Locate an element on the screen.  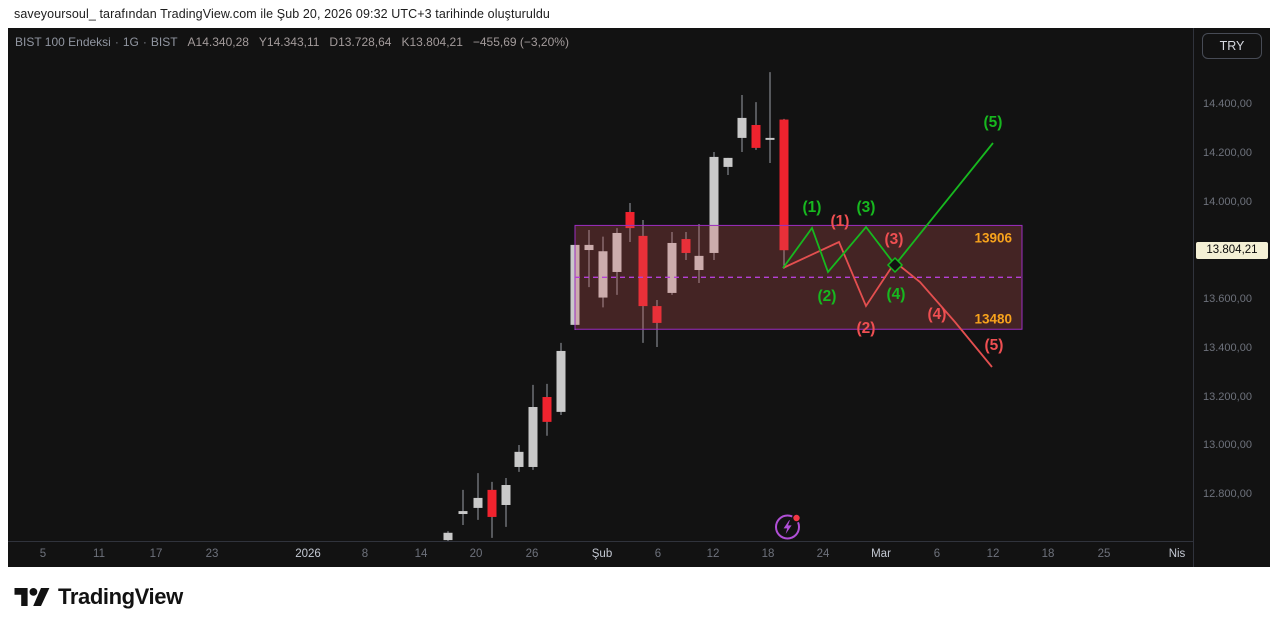
time-tick: 17 is located at coordinates (156, 554).